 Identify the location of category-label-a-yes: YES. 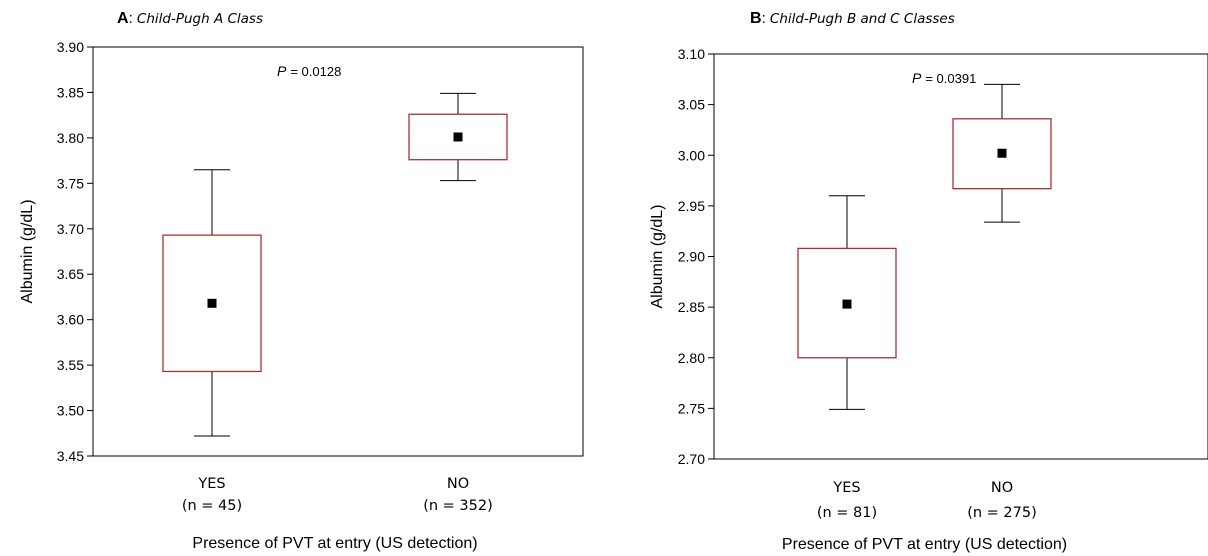
(211, 484).